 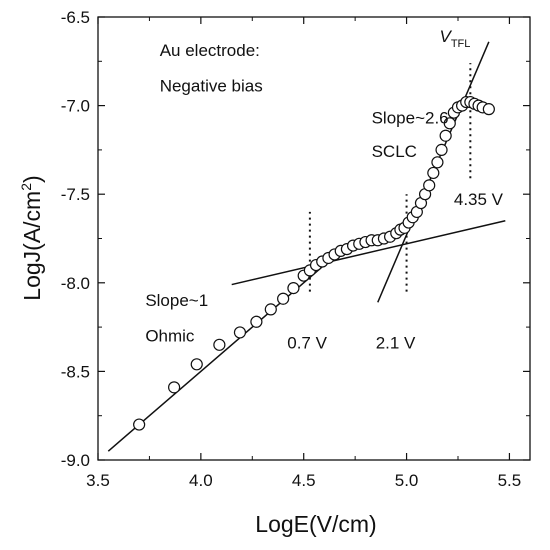 What do you see at coordinates (75, 460) in the screenshot?
I see `y-tick-label: -9.0` at bounding box center [75, 460].